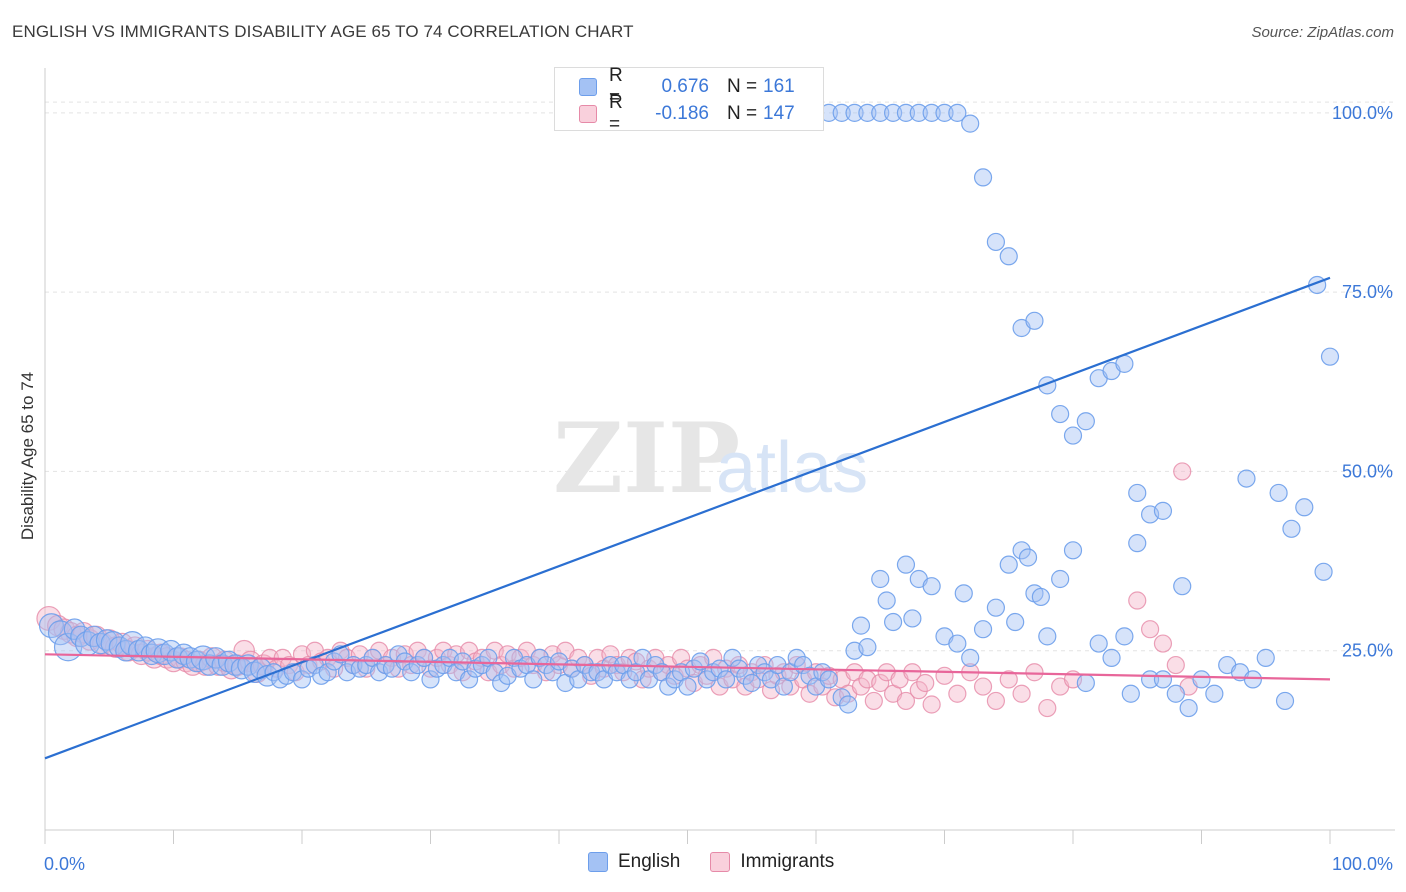 This screenshot has width=1406, height=892. What do you see at coordinates (787, 861) in the screenshot?
I see `immigrants-legend-label: Immigrants` at bounding box center [787, 861].